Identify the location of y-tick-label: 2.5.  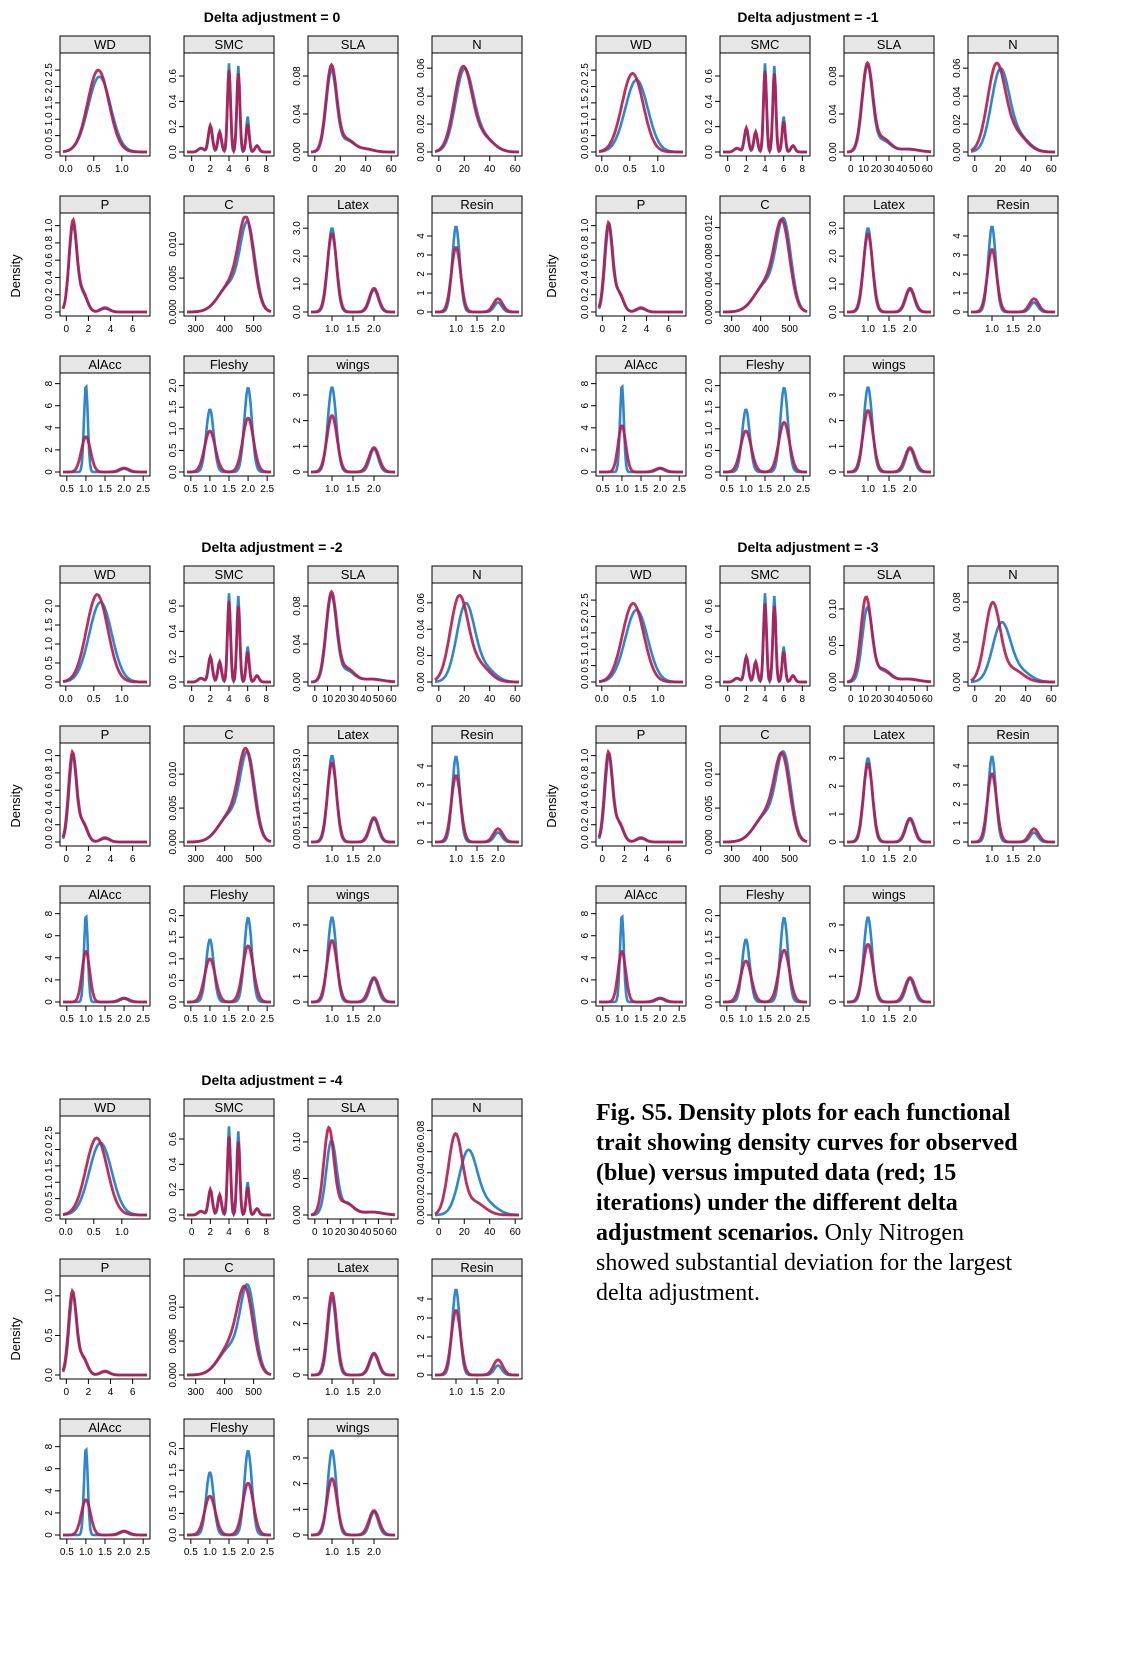
(297, 770).